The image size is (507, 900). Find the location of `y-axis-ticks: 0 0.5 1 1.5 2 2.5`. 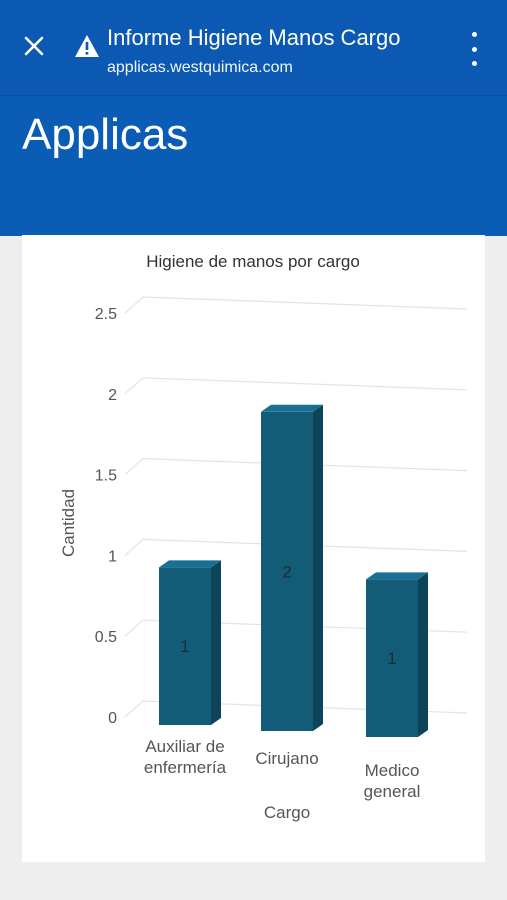

y-axis-ticks: 0 0.5 1 1.5 2 2.5 is located at coordinates (106, 516).